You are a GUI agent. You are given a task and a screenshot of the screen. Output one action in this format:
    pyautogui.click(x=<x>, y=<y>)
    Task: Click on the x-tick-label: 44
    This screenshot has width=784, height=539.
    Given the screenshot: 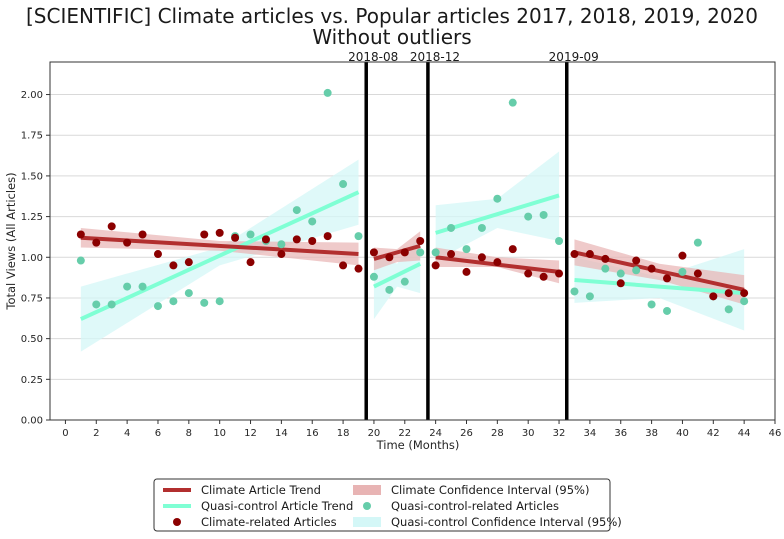 What is the action you would take?
    pyautogui.click(x=744, y=433)
    